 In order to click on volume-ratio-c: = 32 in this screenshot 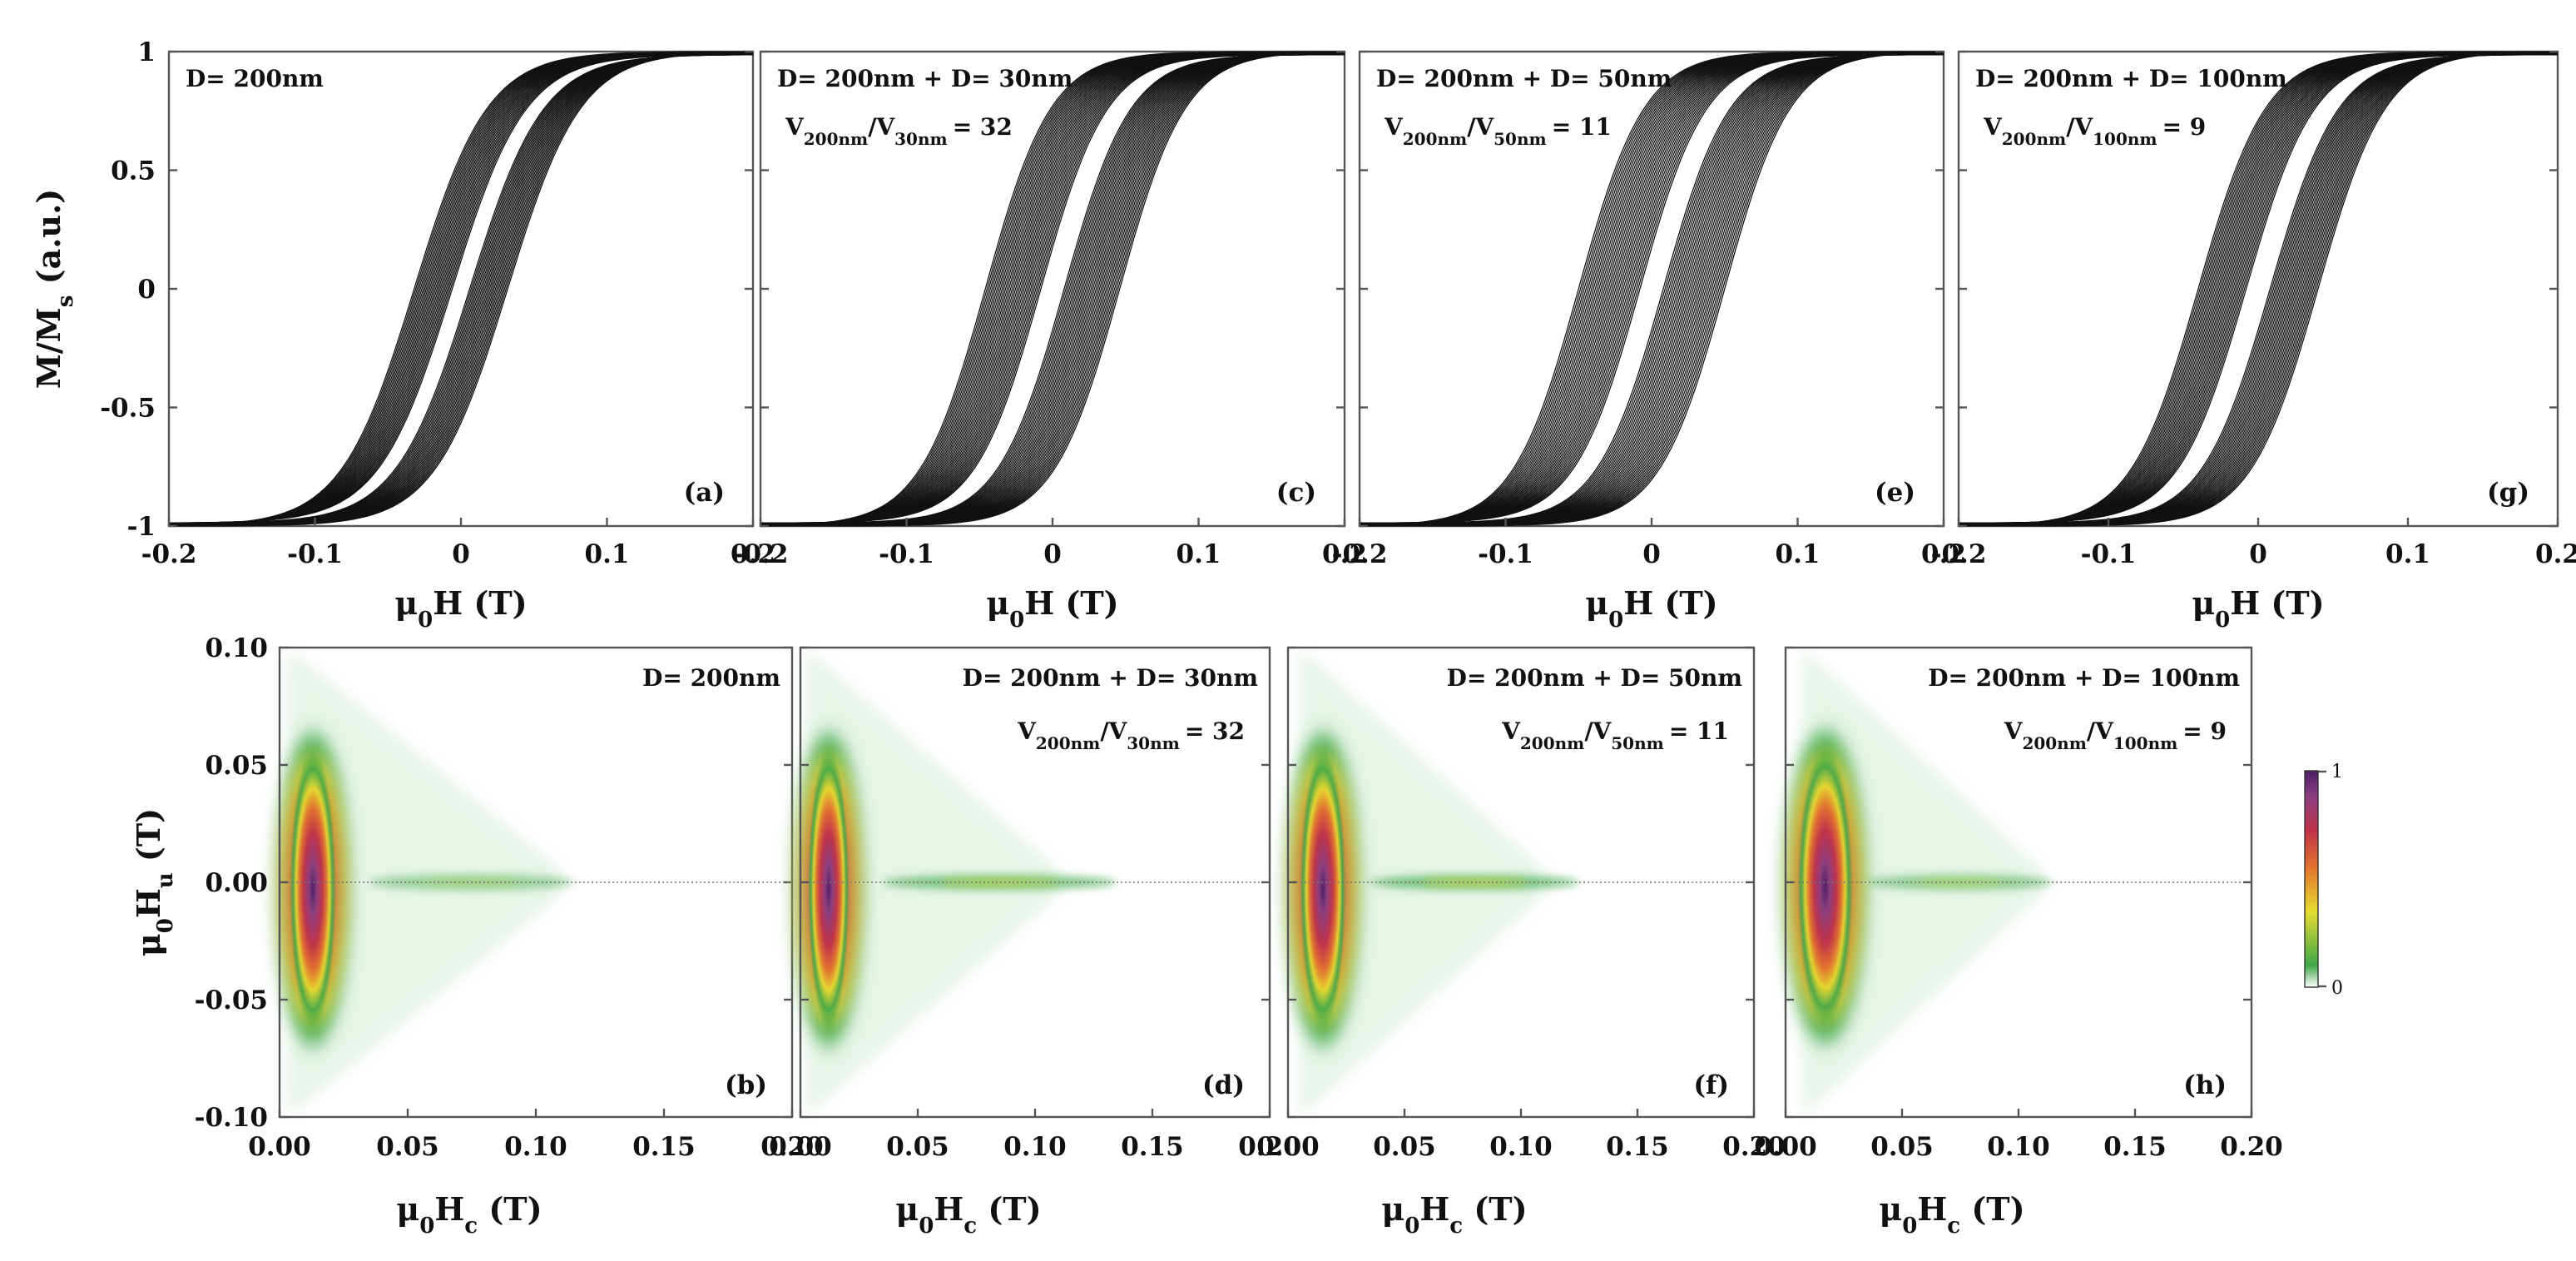, I will do `click(983, 127)`.